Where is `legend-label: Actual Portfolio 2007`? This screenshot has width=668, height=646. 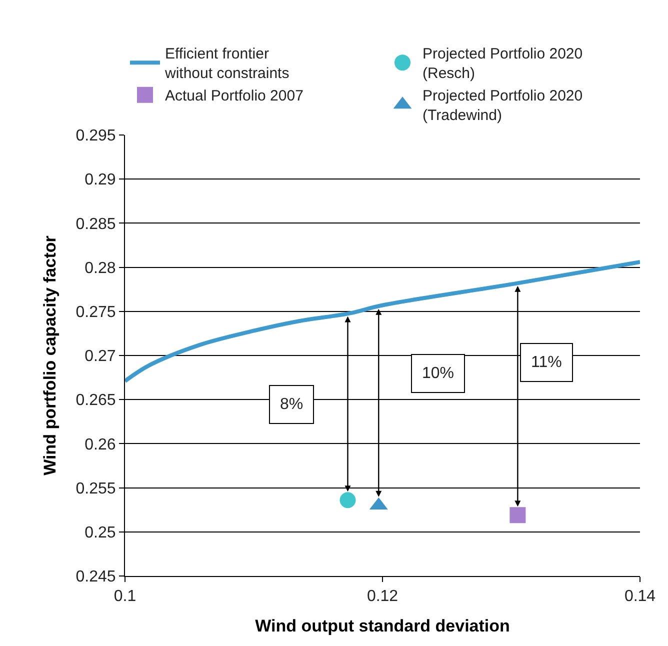
legend-label: Actual Portfolio 2007 is located at coordinates (234, 96).